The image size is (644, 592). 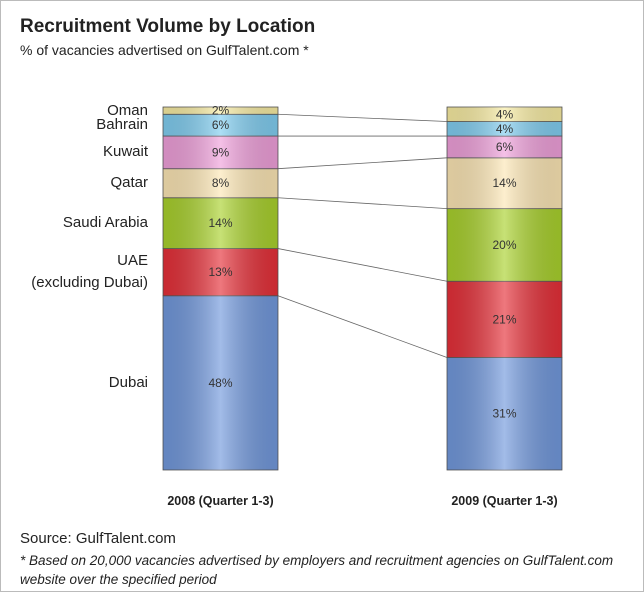 What do you see at coordinates (220, 501) in the screenshot?
I see `x-tick-label: 2008 (Quarter 1-3)` at bounding box center [220, 501].